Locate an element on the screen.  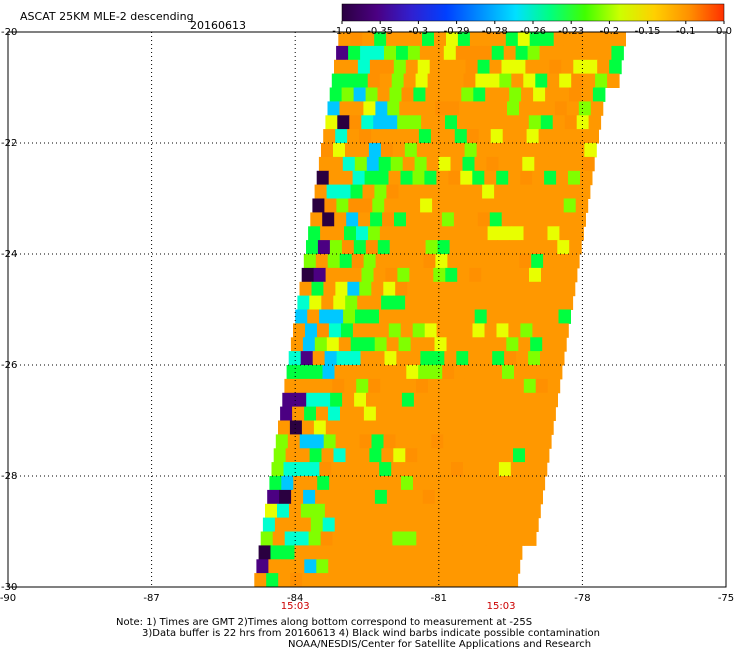
colorbar-gradient is located at coordinates (533, 12).